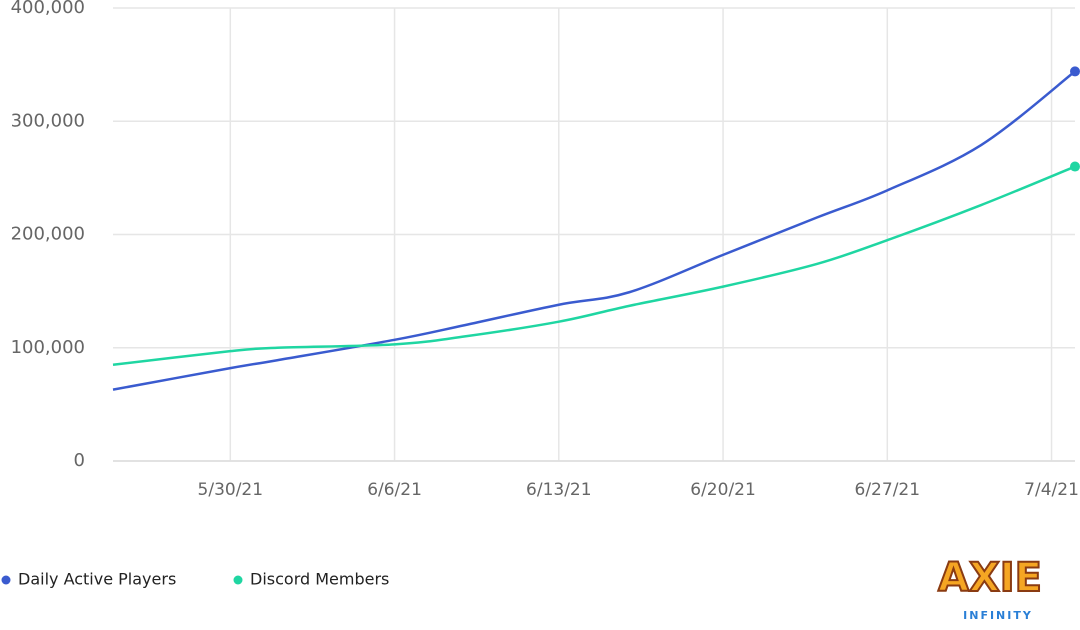 The width and height of the screenshot is (1080, 630). I want to click on x-tick-label: 6/13/21, so click(559, 490).